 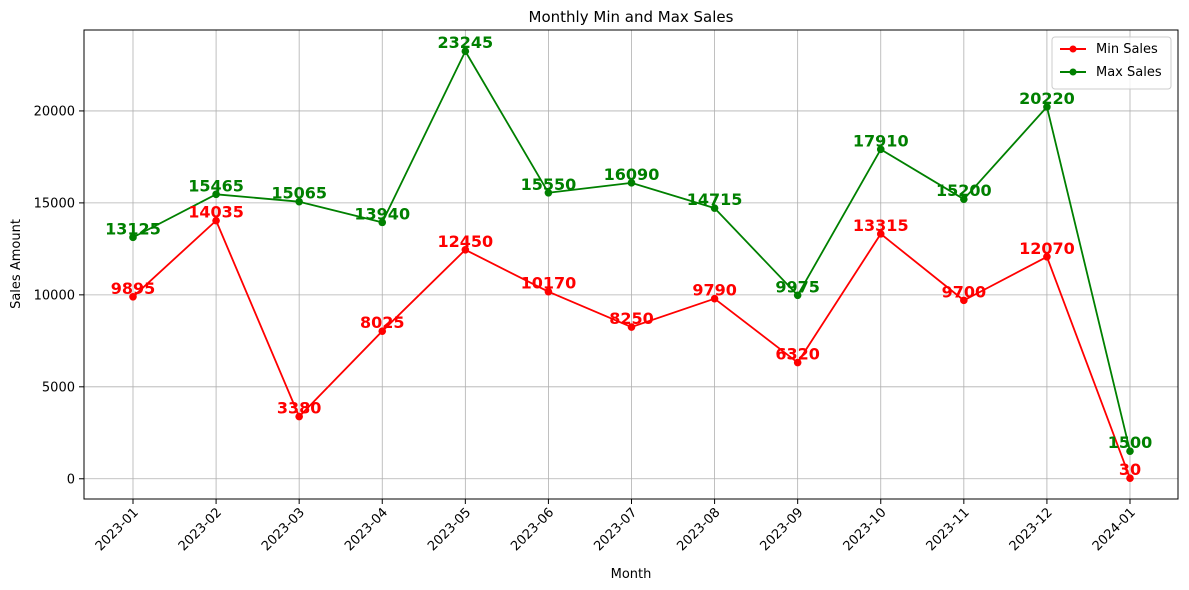 What do you see at coordinates (465, 42) in the screenshot?
I see `data-label-max-sales: 23245` at bounding box center [465, 42].